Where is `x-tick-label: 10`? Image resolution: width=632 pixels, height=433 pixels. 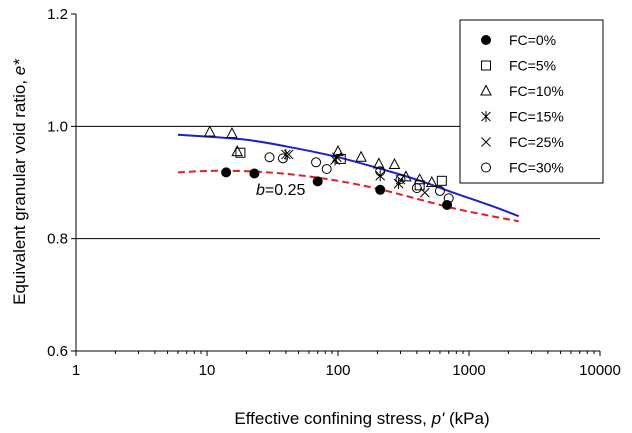
x-tick-label: 10 is located at coordinates (207, 370).